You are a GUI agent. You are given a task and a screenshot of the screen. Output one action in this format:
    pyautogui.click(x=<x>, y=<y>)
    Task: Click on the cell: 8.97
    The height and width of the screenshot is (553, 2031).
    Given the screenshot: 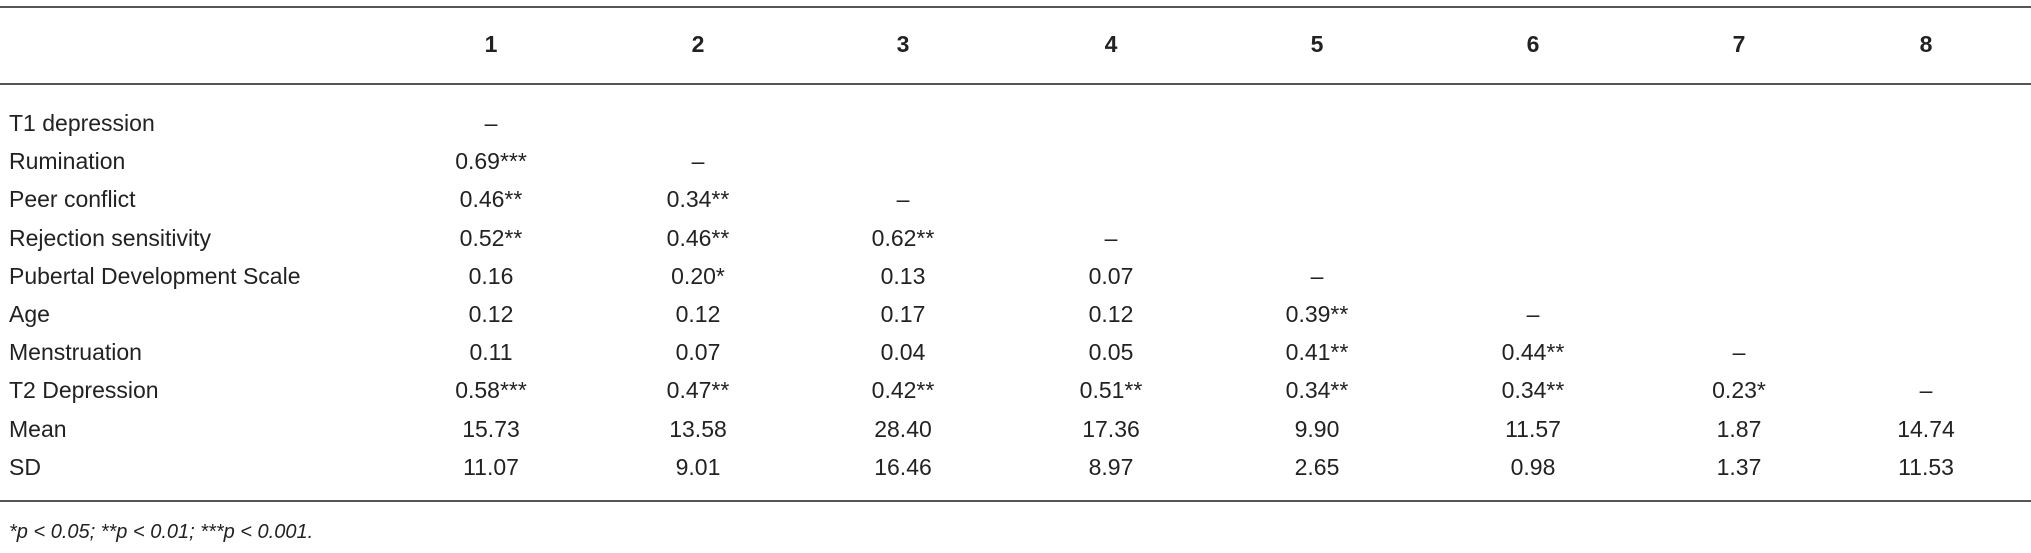 What is the action you would take?
    pyautogui.click(x=1111, y=466)
    